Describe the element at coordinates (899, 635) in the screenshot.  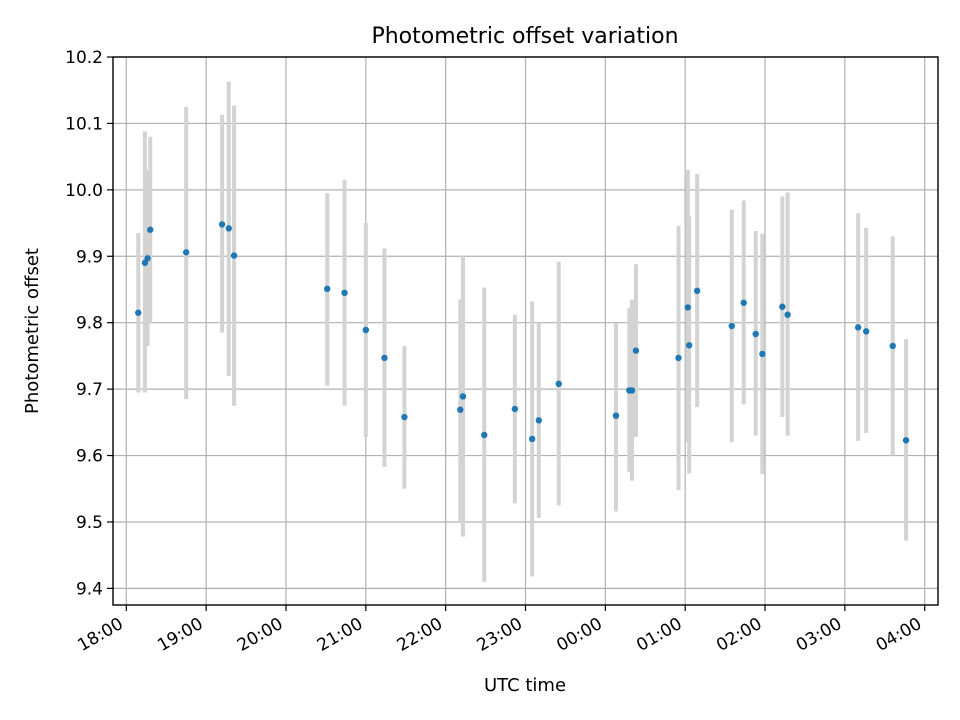
I see `x-tick-label: 04:00` at that location.